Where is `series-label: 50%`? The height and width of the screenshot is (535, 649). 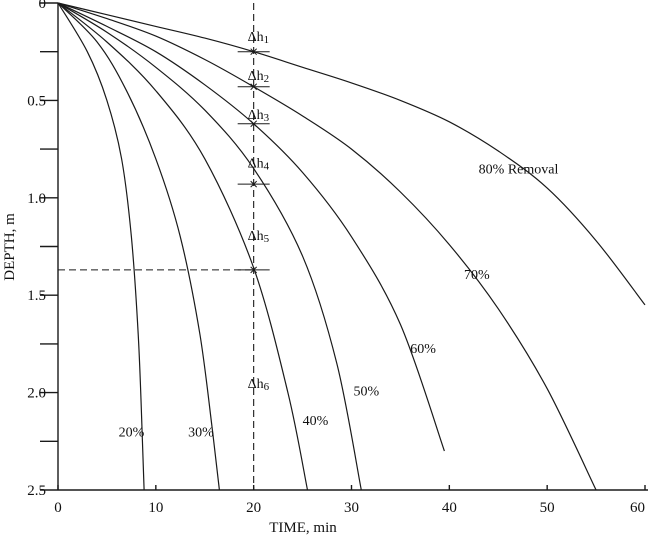
series-label: 50% is located at coordinates (366, 392).